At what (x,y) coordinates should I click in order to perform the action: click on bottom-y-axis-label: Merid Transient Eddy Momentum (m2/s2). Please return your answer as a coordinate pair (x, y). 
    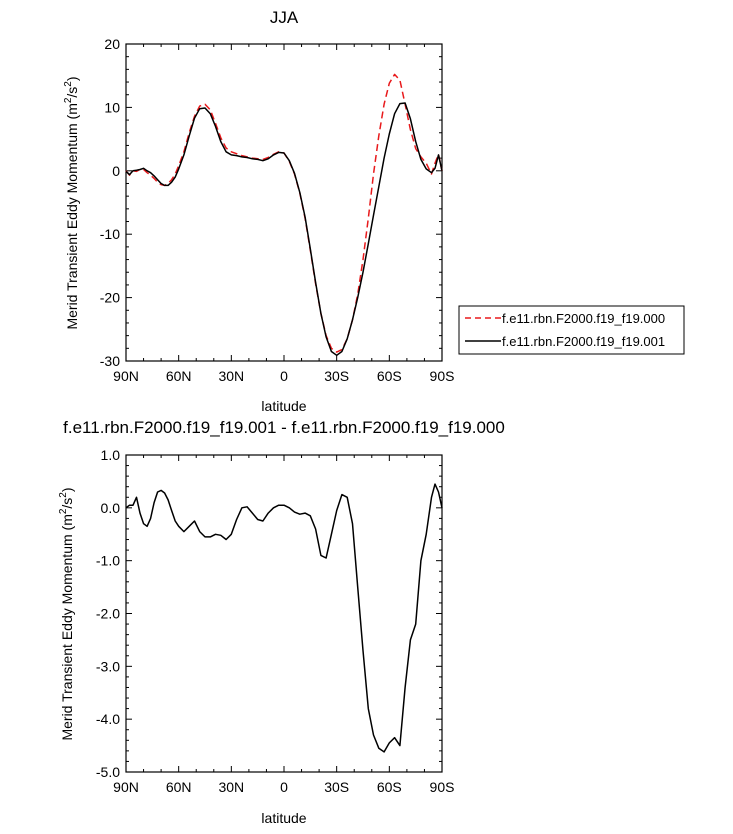
    Looking at the image, I should click on (66, 613).